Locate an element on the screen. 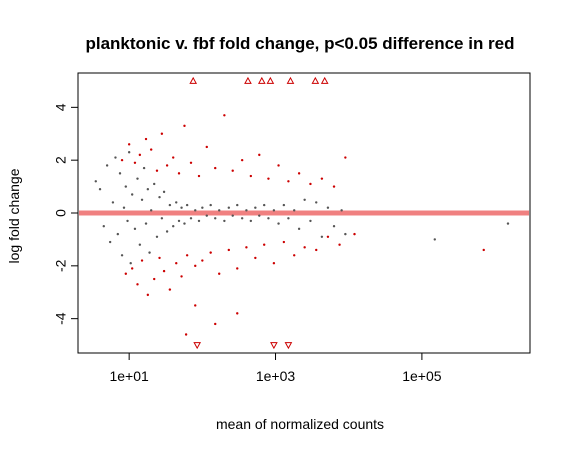 Image resolution: width=565 pixels, height=454 pixels. x-tick-label: 1e+03 is located at coordinates (276, 376).